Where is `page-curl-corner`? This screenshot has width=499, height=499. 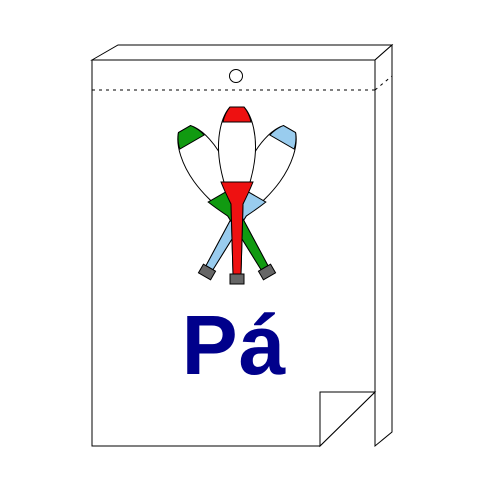
page-curl-corner is located at coordinates (348, 419).